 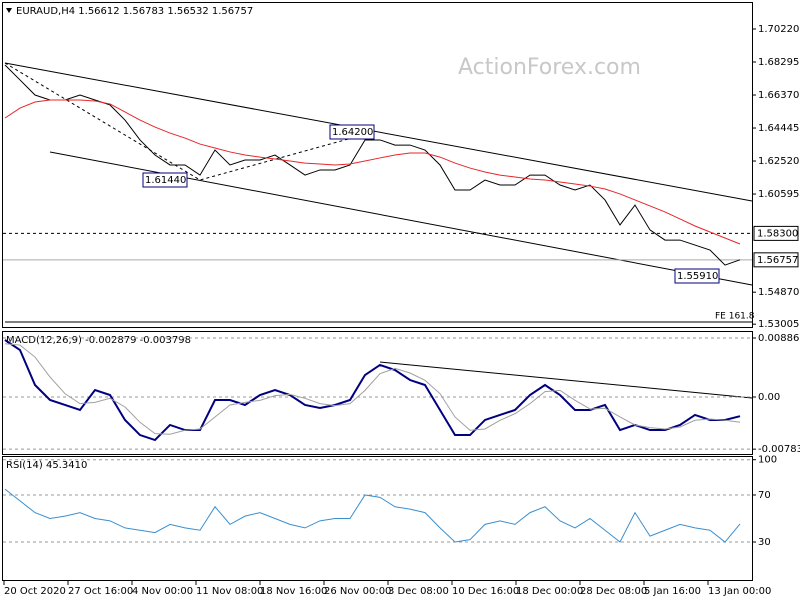 What do you see at coordinates (566, 380) in the screenshot?
I see `macd-trendline` at bounding box center [566, 380].